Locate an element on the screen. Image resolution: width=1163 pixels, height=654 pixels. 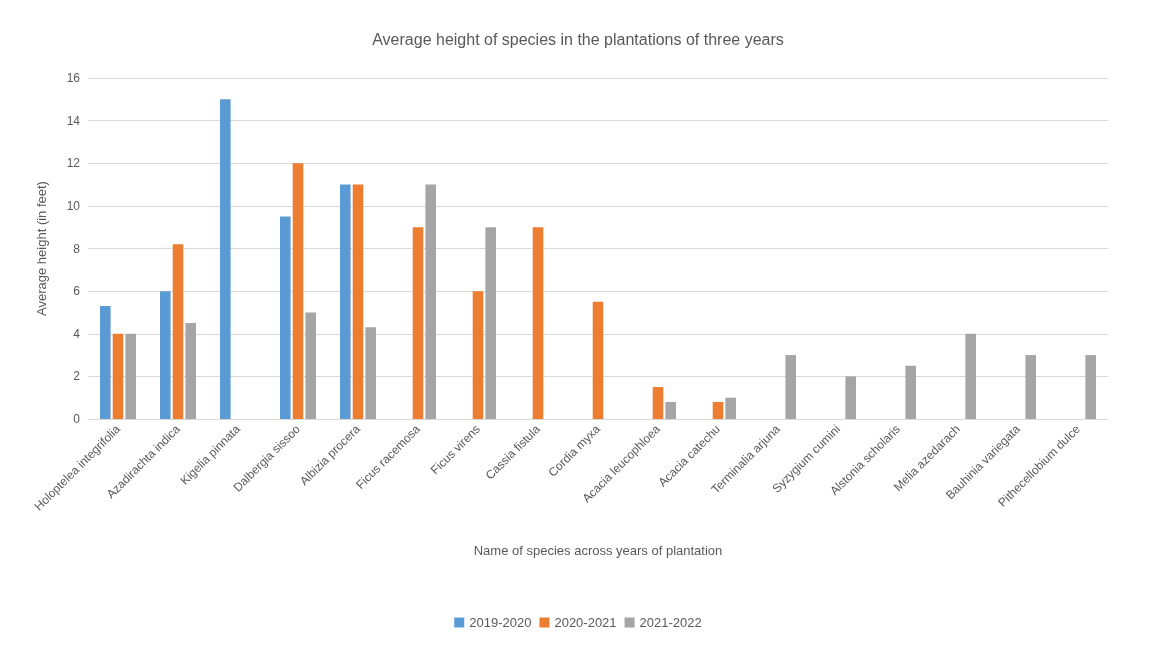
y-tick-label: 6 is located at coordinates (77, 291).